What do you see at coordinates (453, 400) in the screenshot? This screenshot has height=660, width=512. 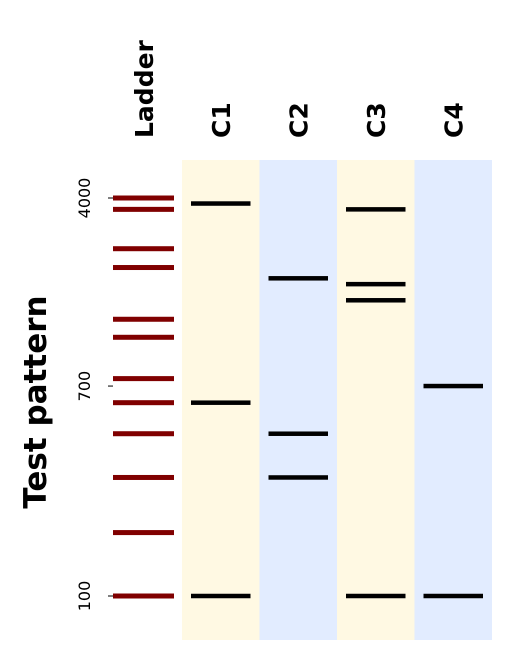 I see `lane-background-c4` at bounding box center [453, 400].